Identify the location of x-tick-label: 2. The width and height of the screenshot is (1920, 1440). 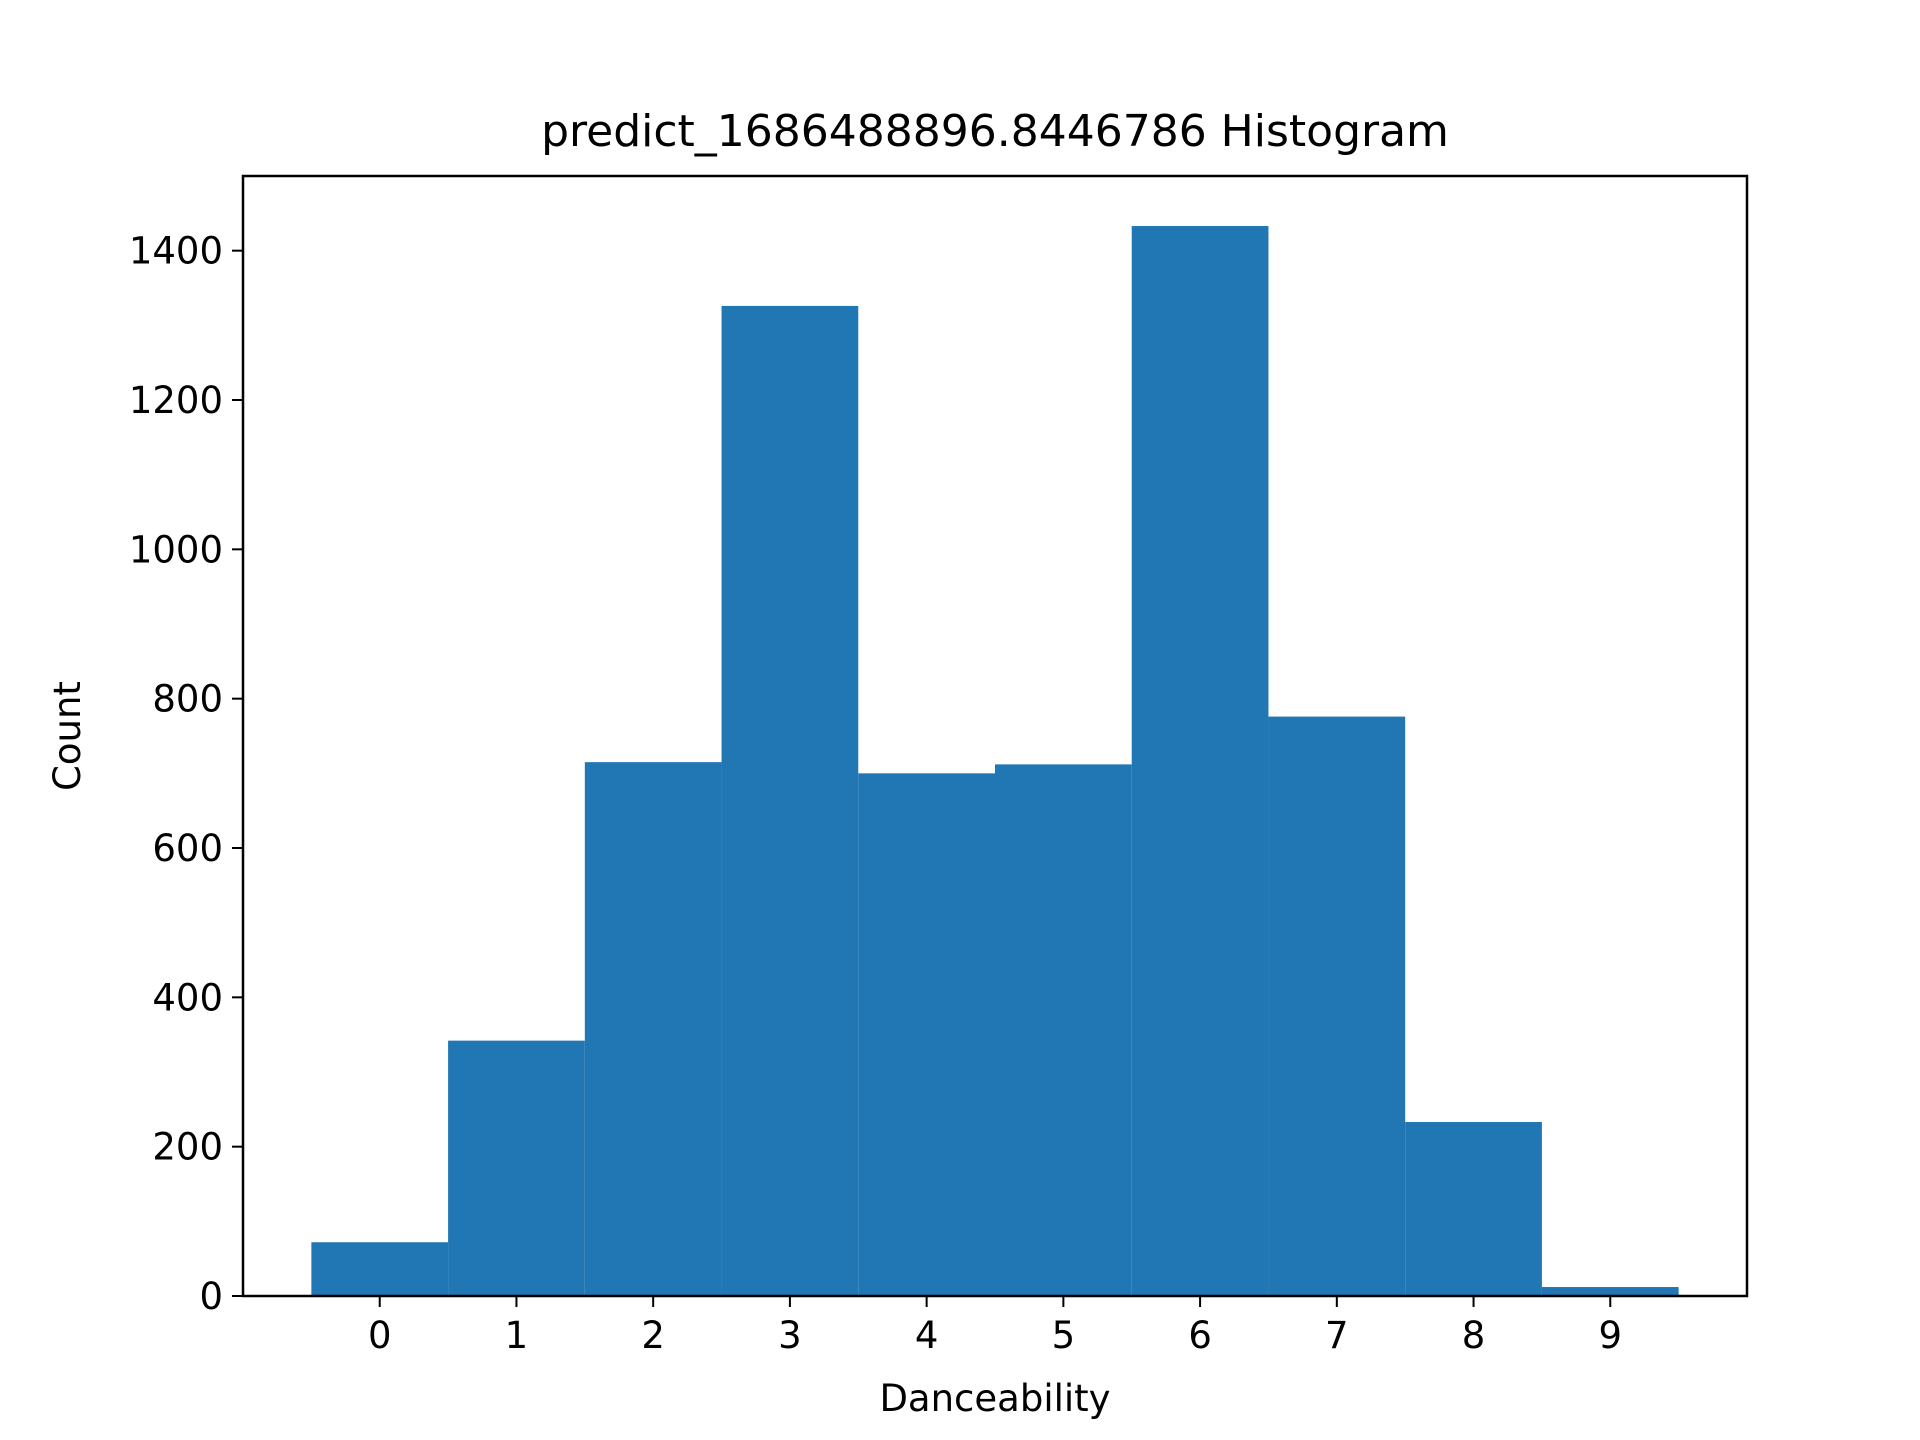
(653, 1335).